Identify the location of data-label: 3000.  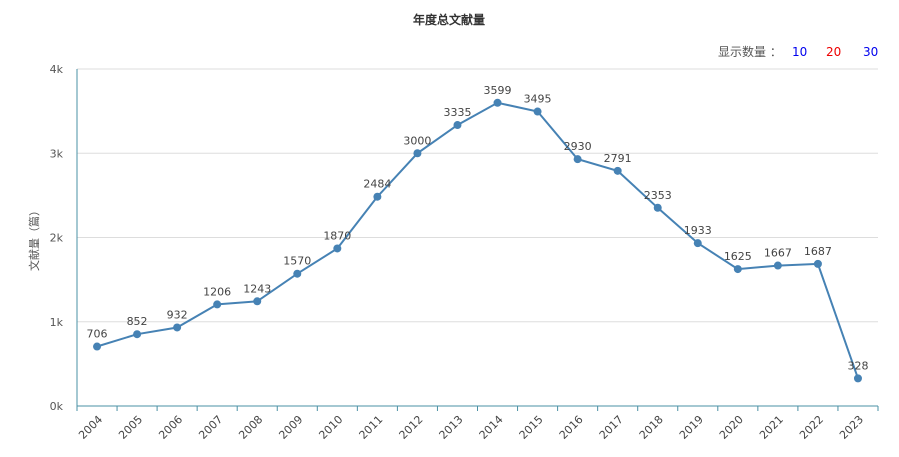
(417, 140).